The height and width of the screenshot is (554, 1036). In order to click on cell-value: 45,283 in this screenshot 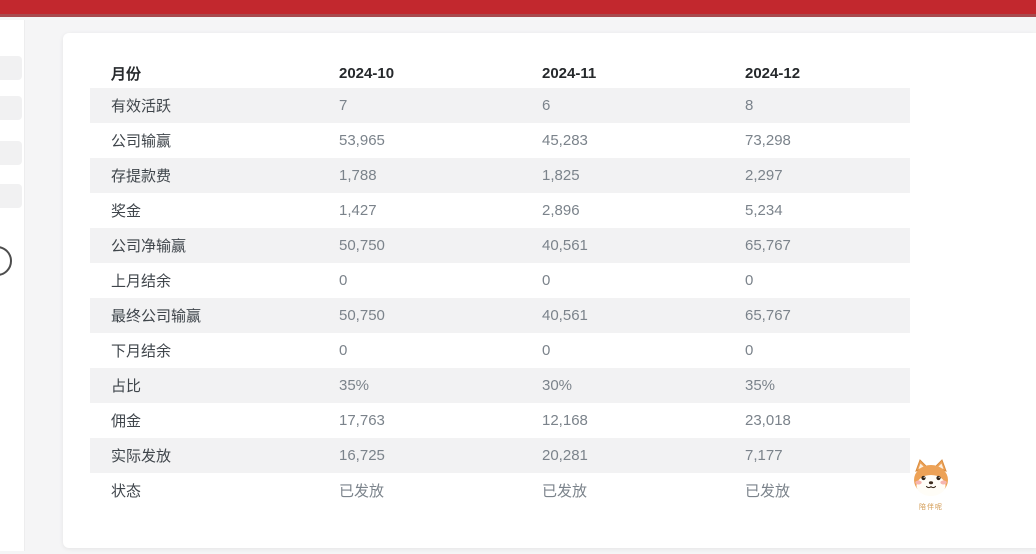, I will do `click(565, 140)`.